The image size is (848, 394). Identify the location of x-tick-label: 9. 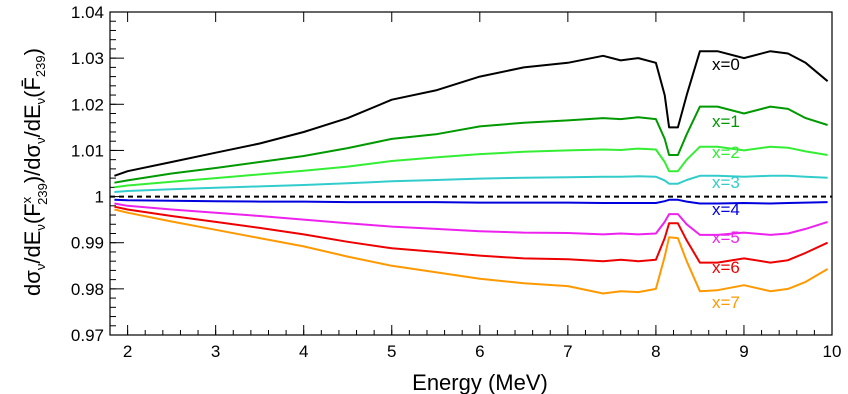
(743, 351).